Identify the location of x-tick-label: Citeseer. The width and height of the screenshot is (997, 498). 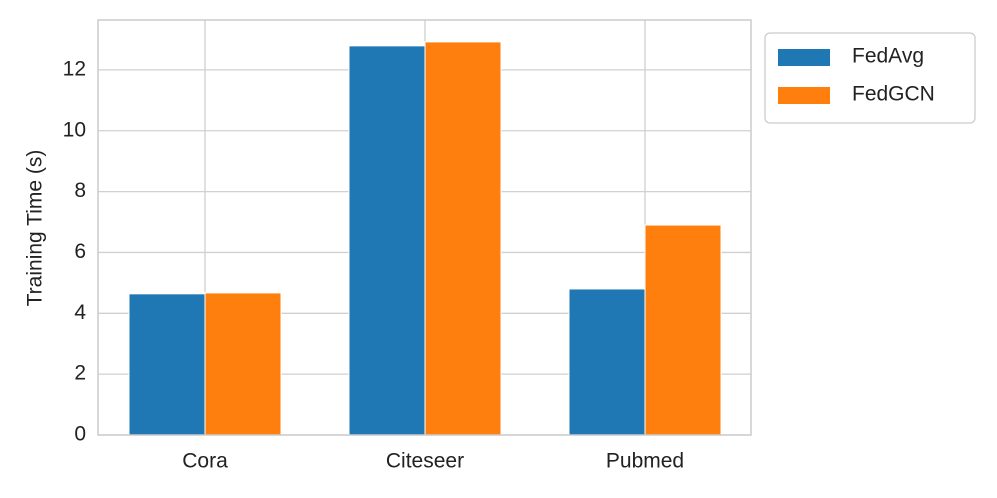
(425, 461).